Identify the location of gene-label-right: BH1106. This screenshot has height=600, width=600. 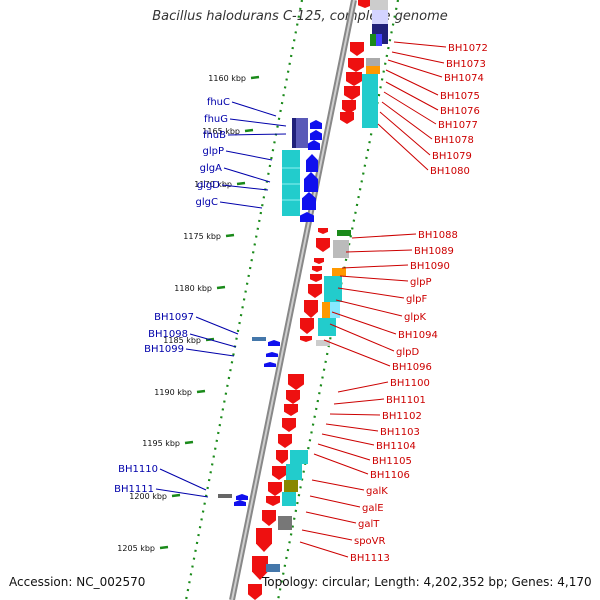
(390, 475).